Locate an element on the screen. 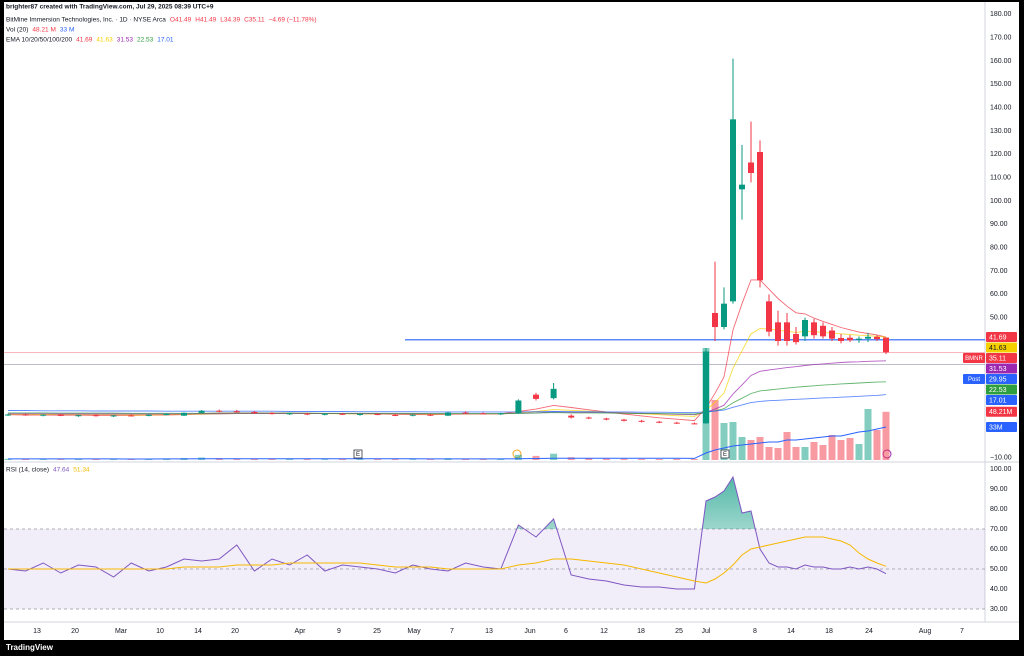 The width and height of the screenshot is (1024, 656). x-tick-label: 13 is located at coordinates (37, 631).